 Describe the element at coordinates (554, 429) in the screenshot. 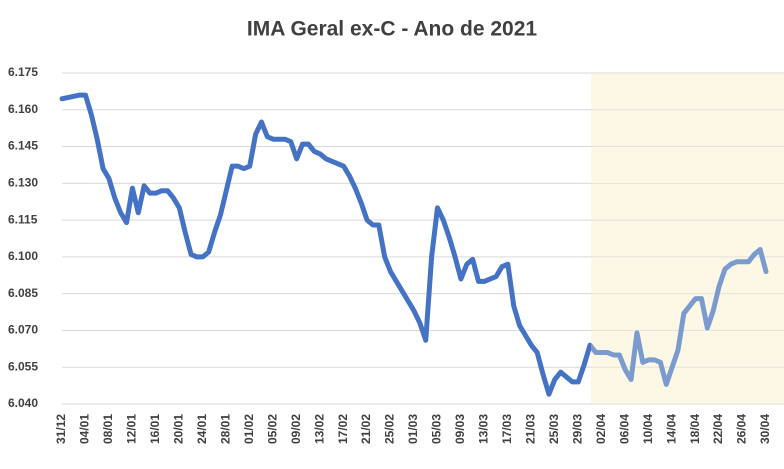

I see `x-tick-label: 25/03` at that location.